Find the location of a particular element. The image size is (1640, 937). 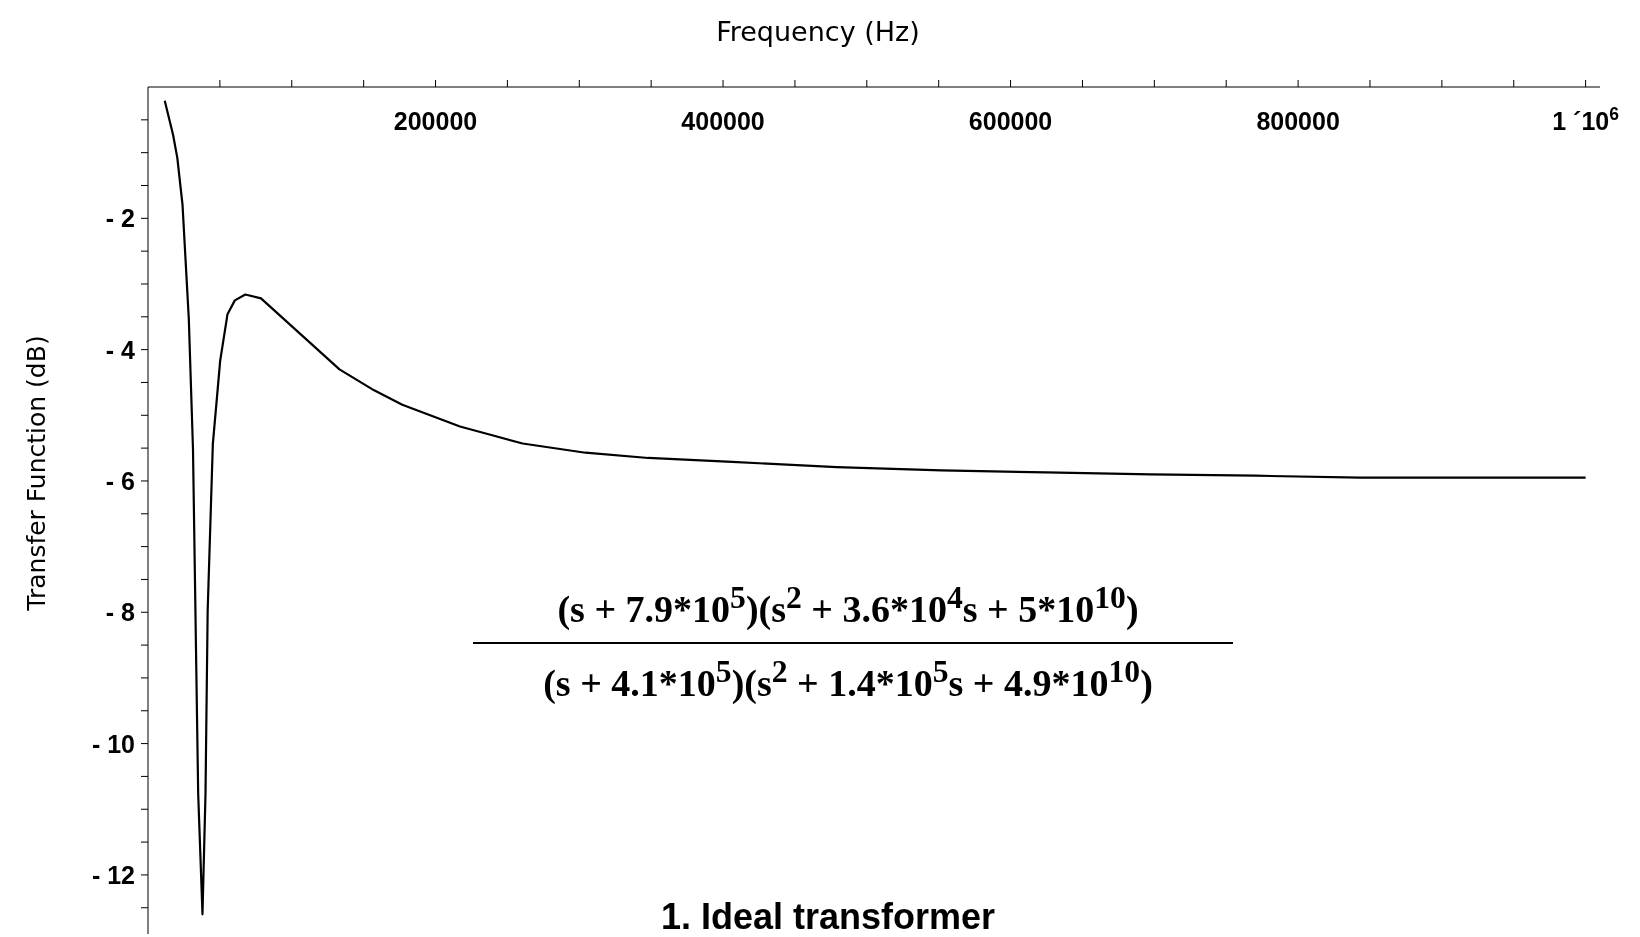

x-axis-title: Frequency (Hz) is located at coordinates (818, 31).